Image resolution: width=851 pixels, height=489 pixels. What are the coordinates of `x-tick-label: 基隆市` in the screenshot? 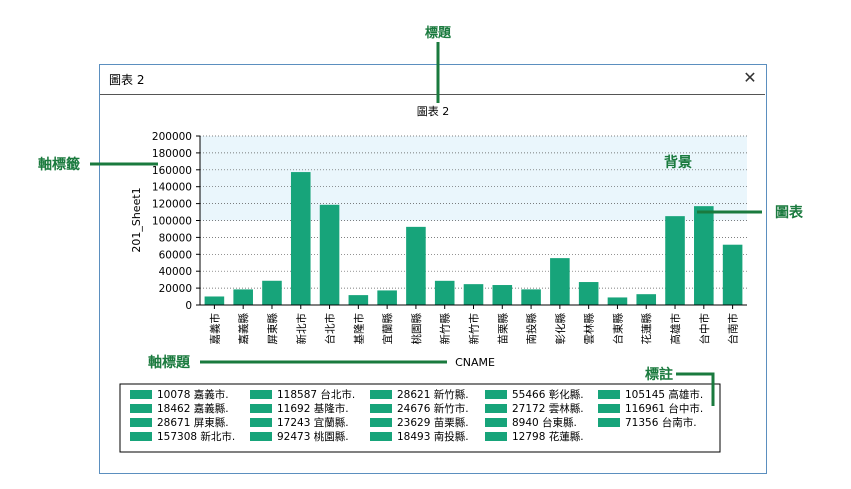 It's located at (358, 329).